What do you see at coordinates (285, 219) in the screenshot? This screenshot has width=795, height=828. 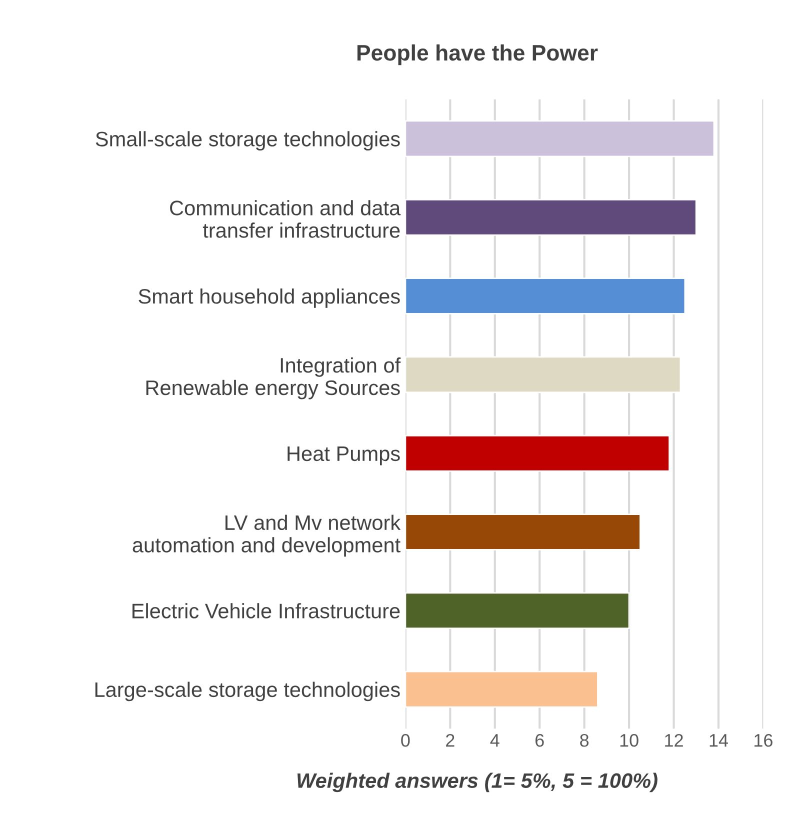 I see `y-tick-label: Communication and data transfer infrastructure` at bounding box center [285, 219].